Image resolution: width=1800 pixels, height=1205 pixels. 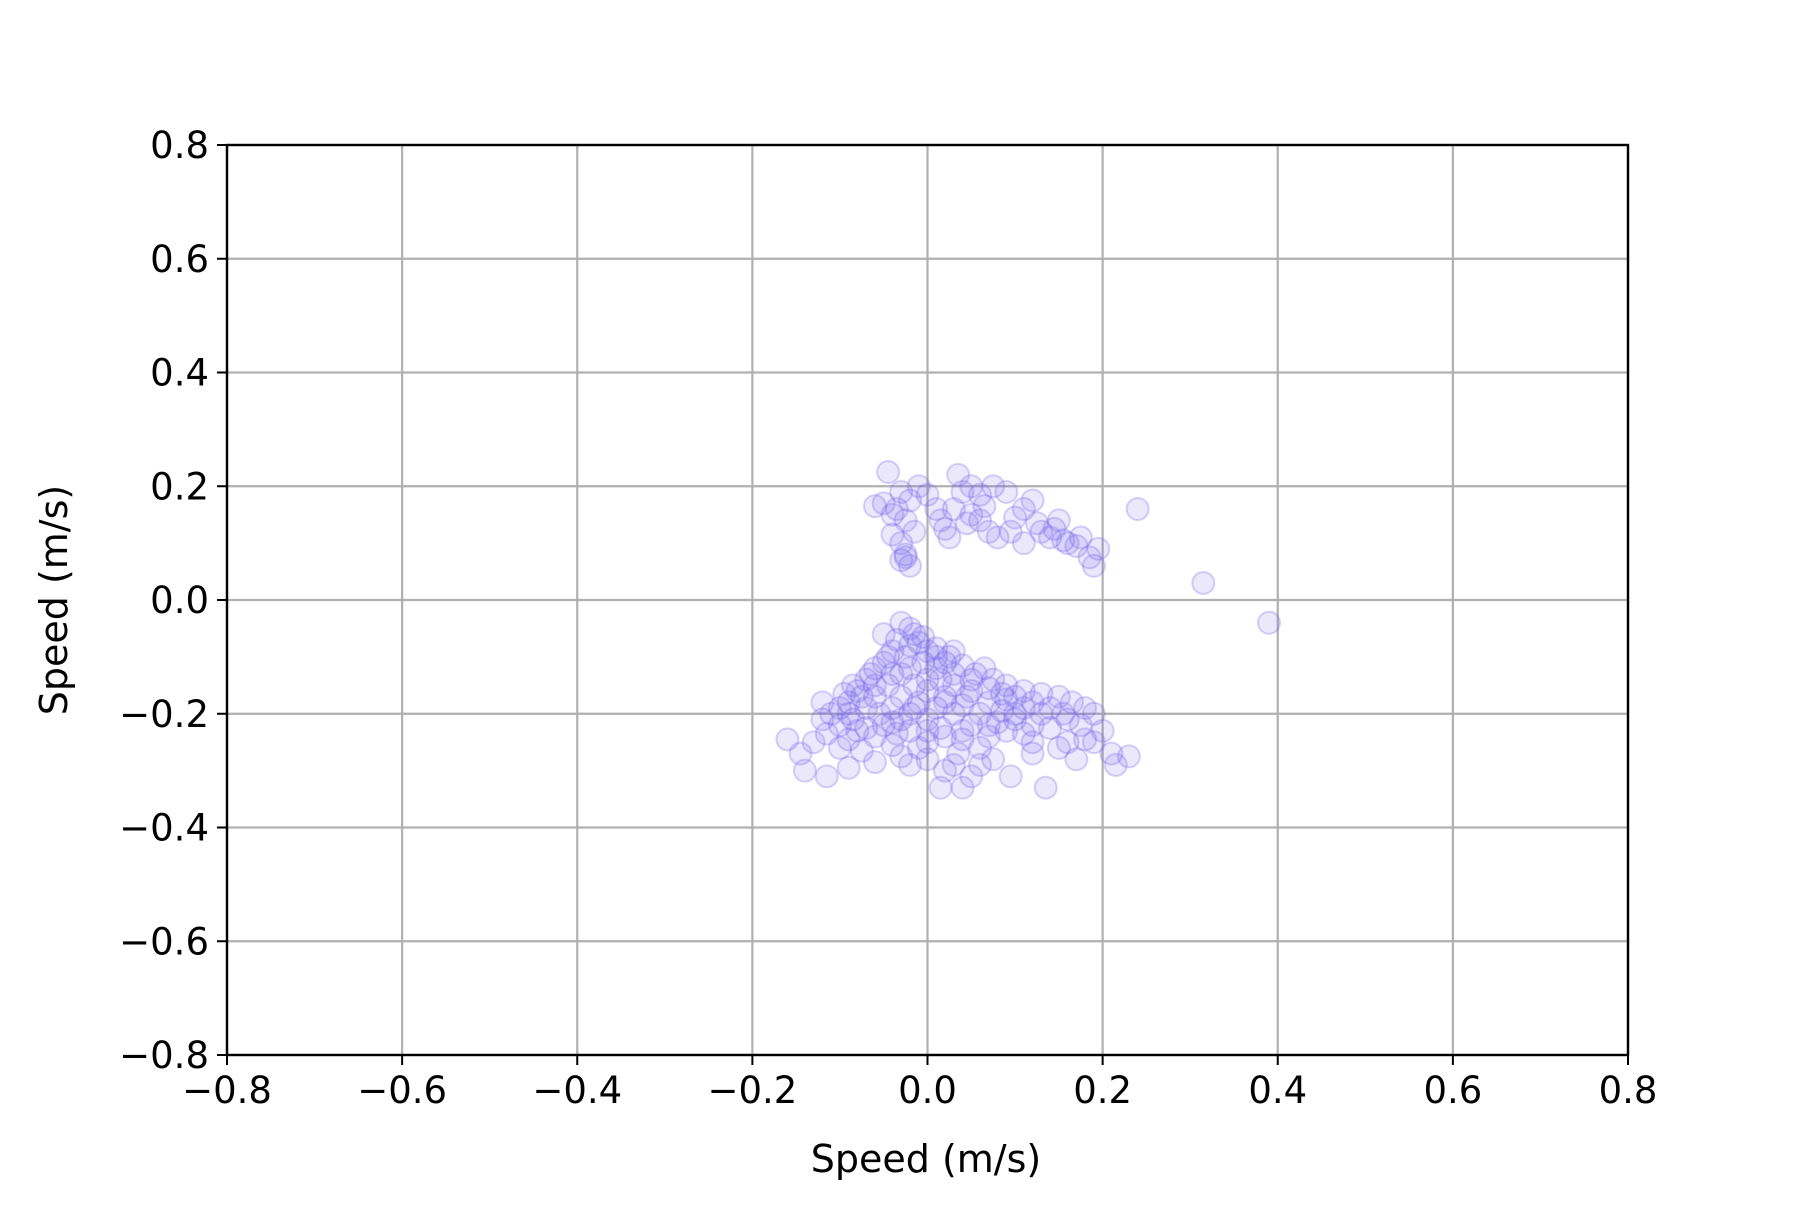 I want to click on y-tick-labels: −0.8 −0.6 −0.4 −0.2 0.0 0.2 0.4 0.6 0.8, so click(x=164, y=600).